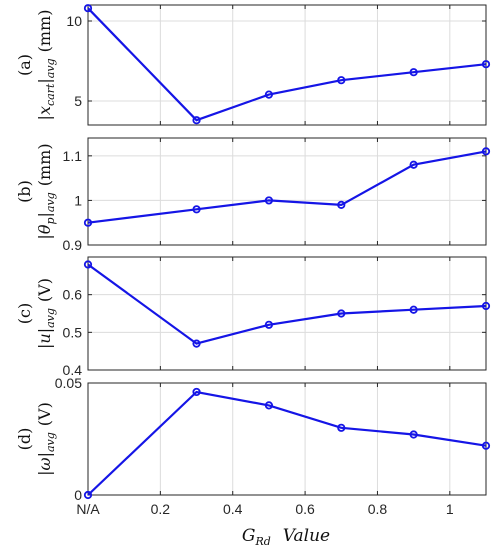 The width and height of the screenshot is (493, 550). Describe the element at coordinates (262, 541) in the screenshot. I see `x-axis-label-sub: Rd` at that location.